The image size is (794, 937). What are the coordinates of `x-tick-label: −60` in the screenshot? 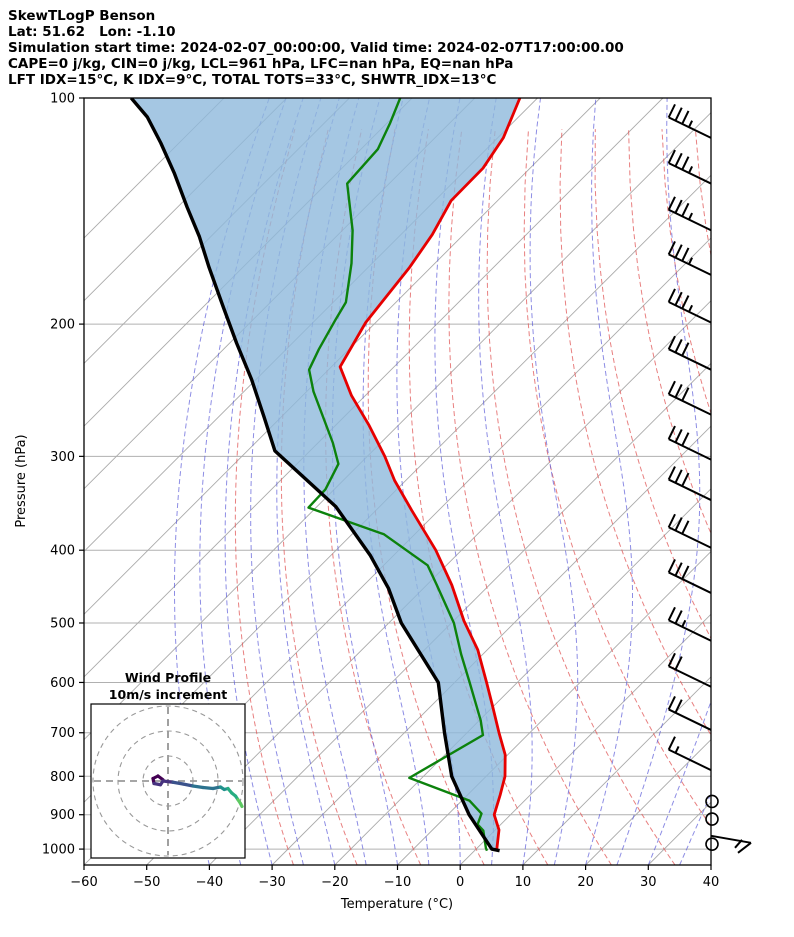 It's located at (83, 882).